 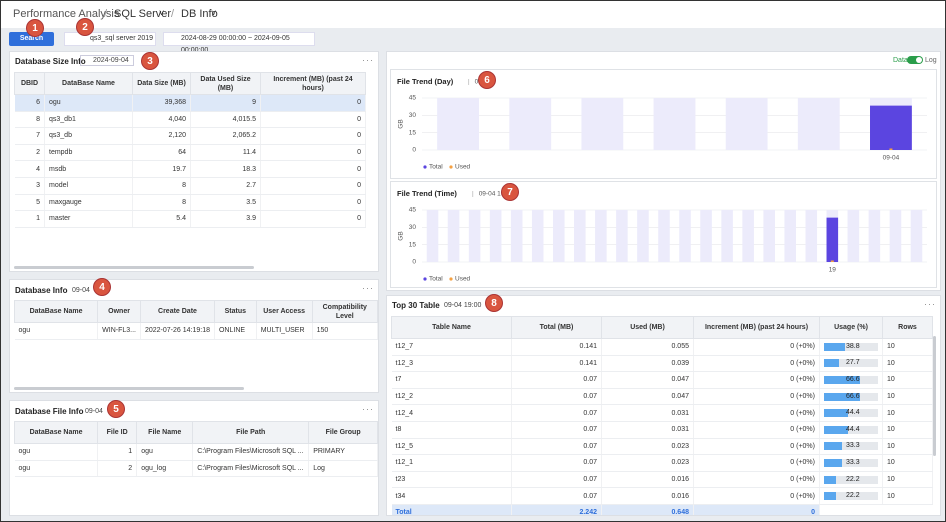 I want to click on date-picker: 2024-09-04, so click(x=107, y=60).